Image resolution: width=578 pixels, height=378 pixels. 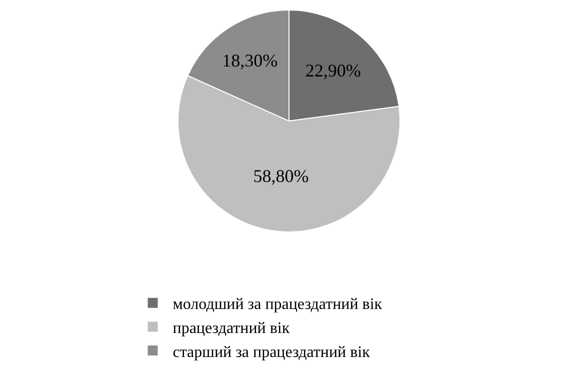 I want to click on legend-label: працездатний вік, so click(x=231, y=328).